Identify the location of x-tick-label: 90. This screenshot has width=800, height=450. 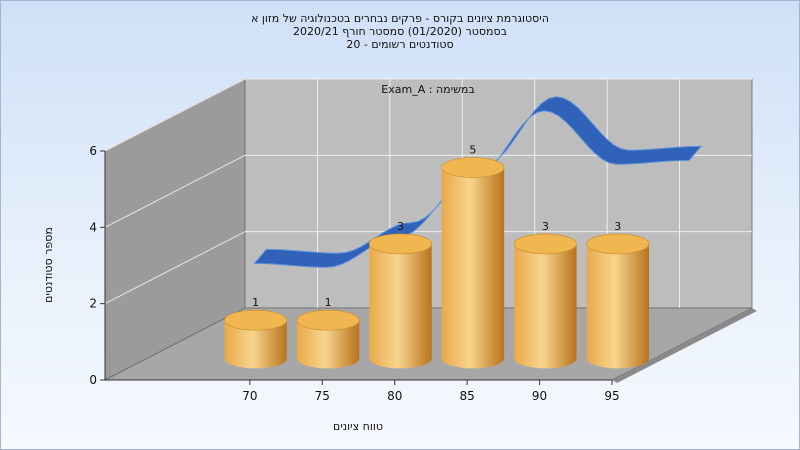
(539, 396).